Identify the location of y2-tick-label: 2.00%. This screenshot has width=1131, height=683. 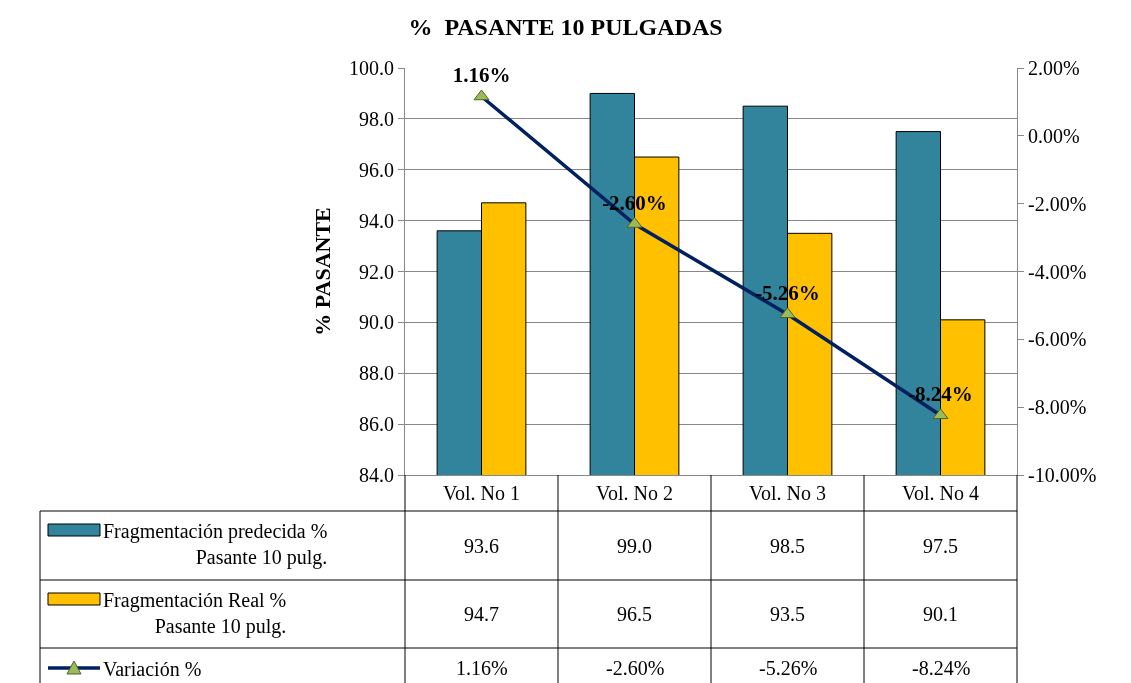
(1054, 68).